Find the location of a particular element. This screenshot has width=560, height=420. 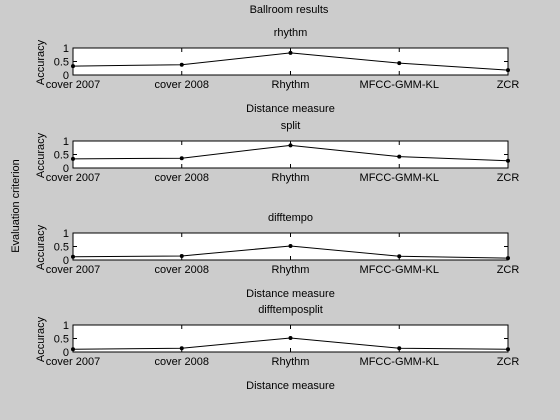

figure-title: Ballroom results is located at coordinates (289, 10).